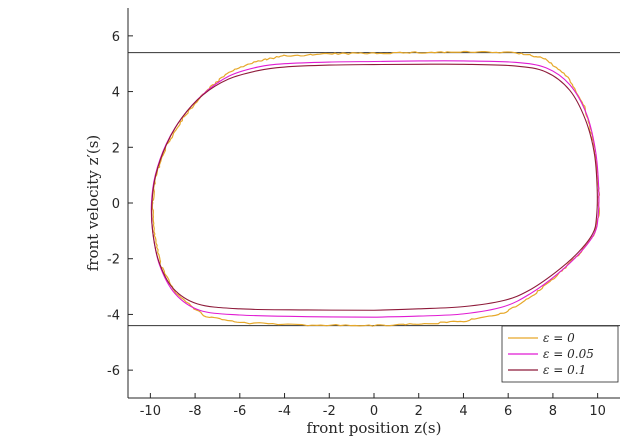  Describe the element at coordinates (113, 371) in the screenshot. I see `y-tick-label: -6` at that location.